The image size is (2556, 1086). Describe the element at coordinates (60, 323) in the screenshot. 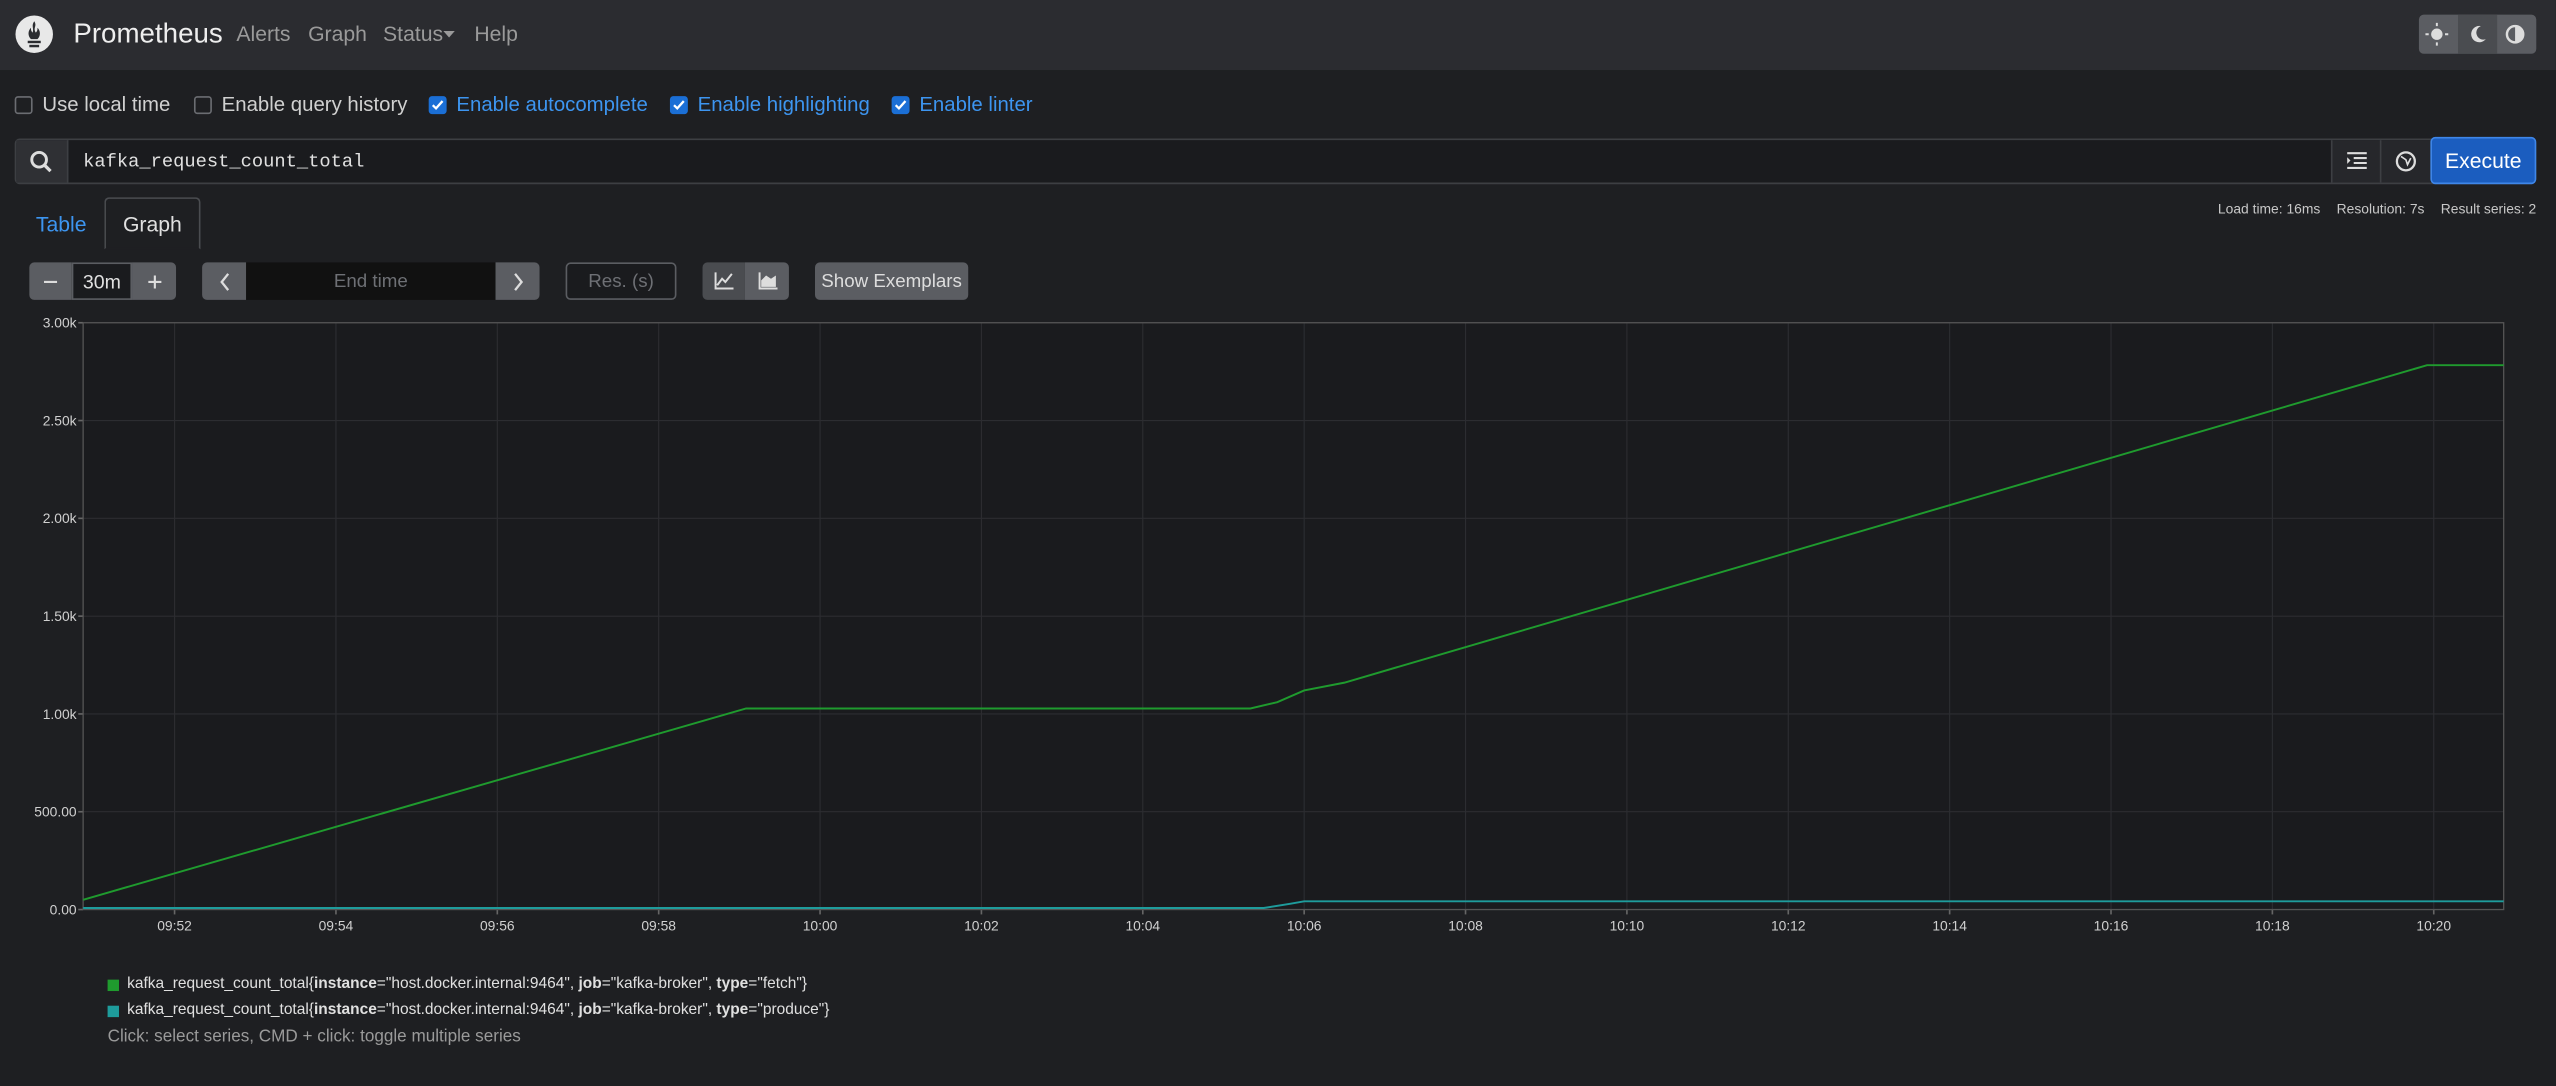

I see `y-tick-label: 3.00k` at that location.